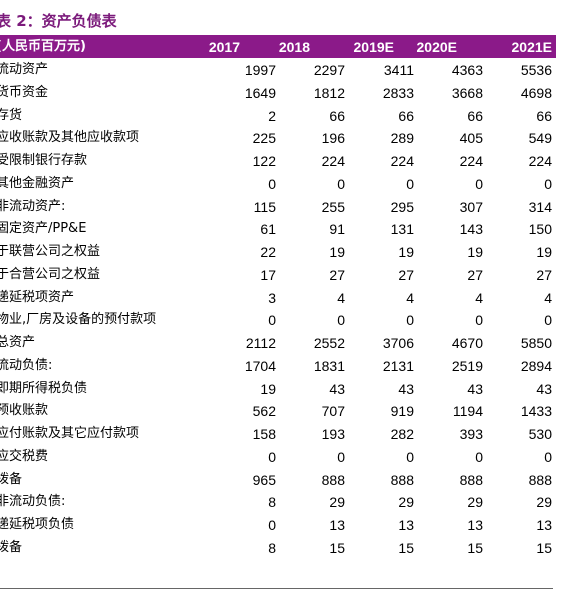 The width and height of the screenshot is (579, 593). I want to click on row-label: 存货, so click(11, 115).